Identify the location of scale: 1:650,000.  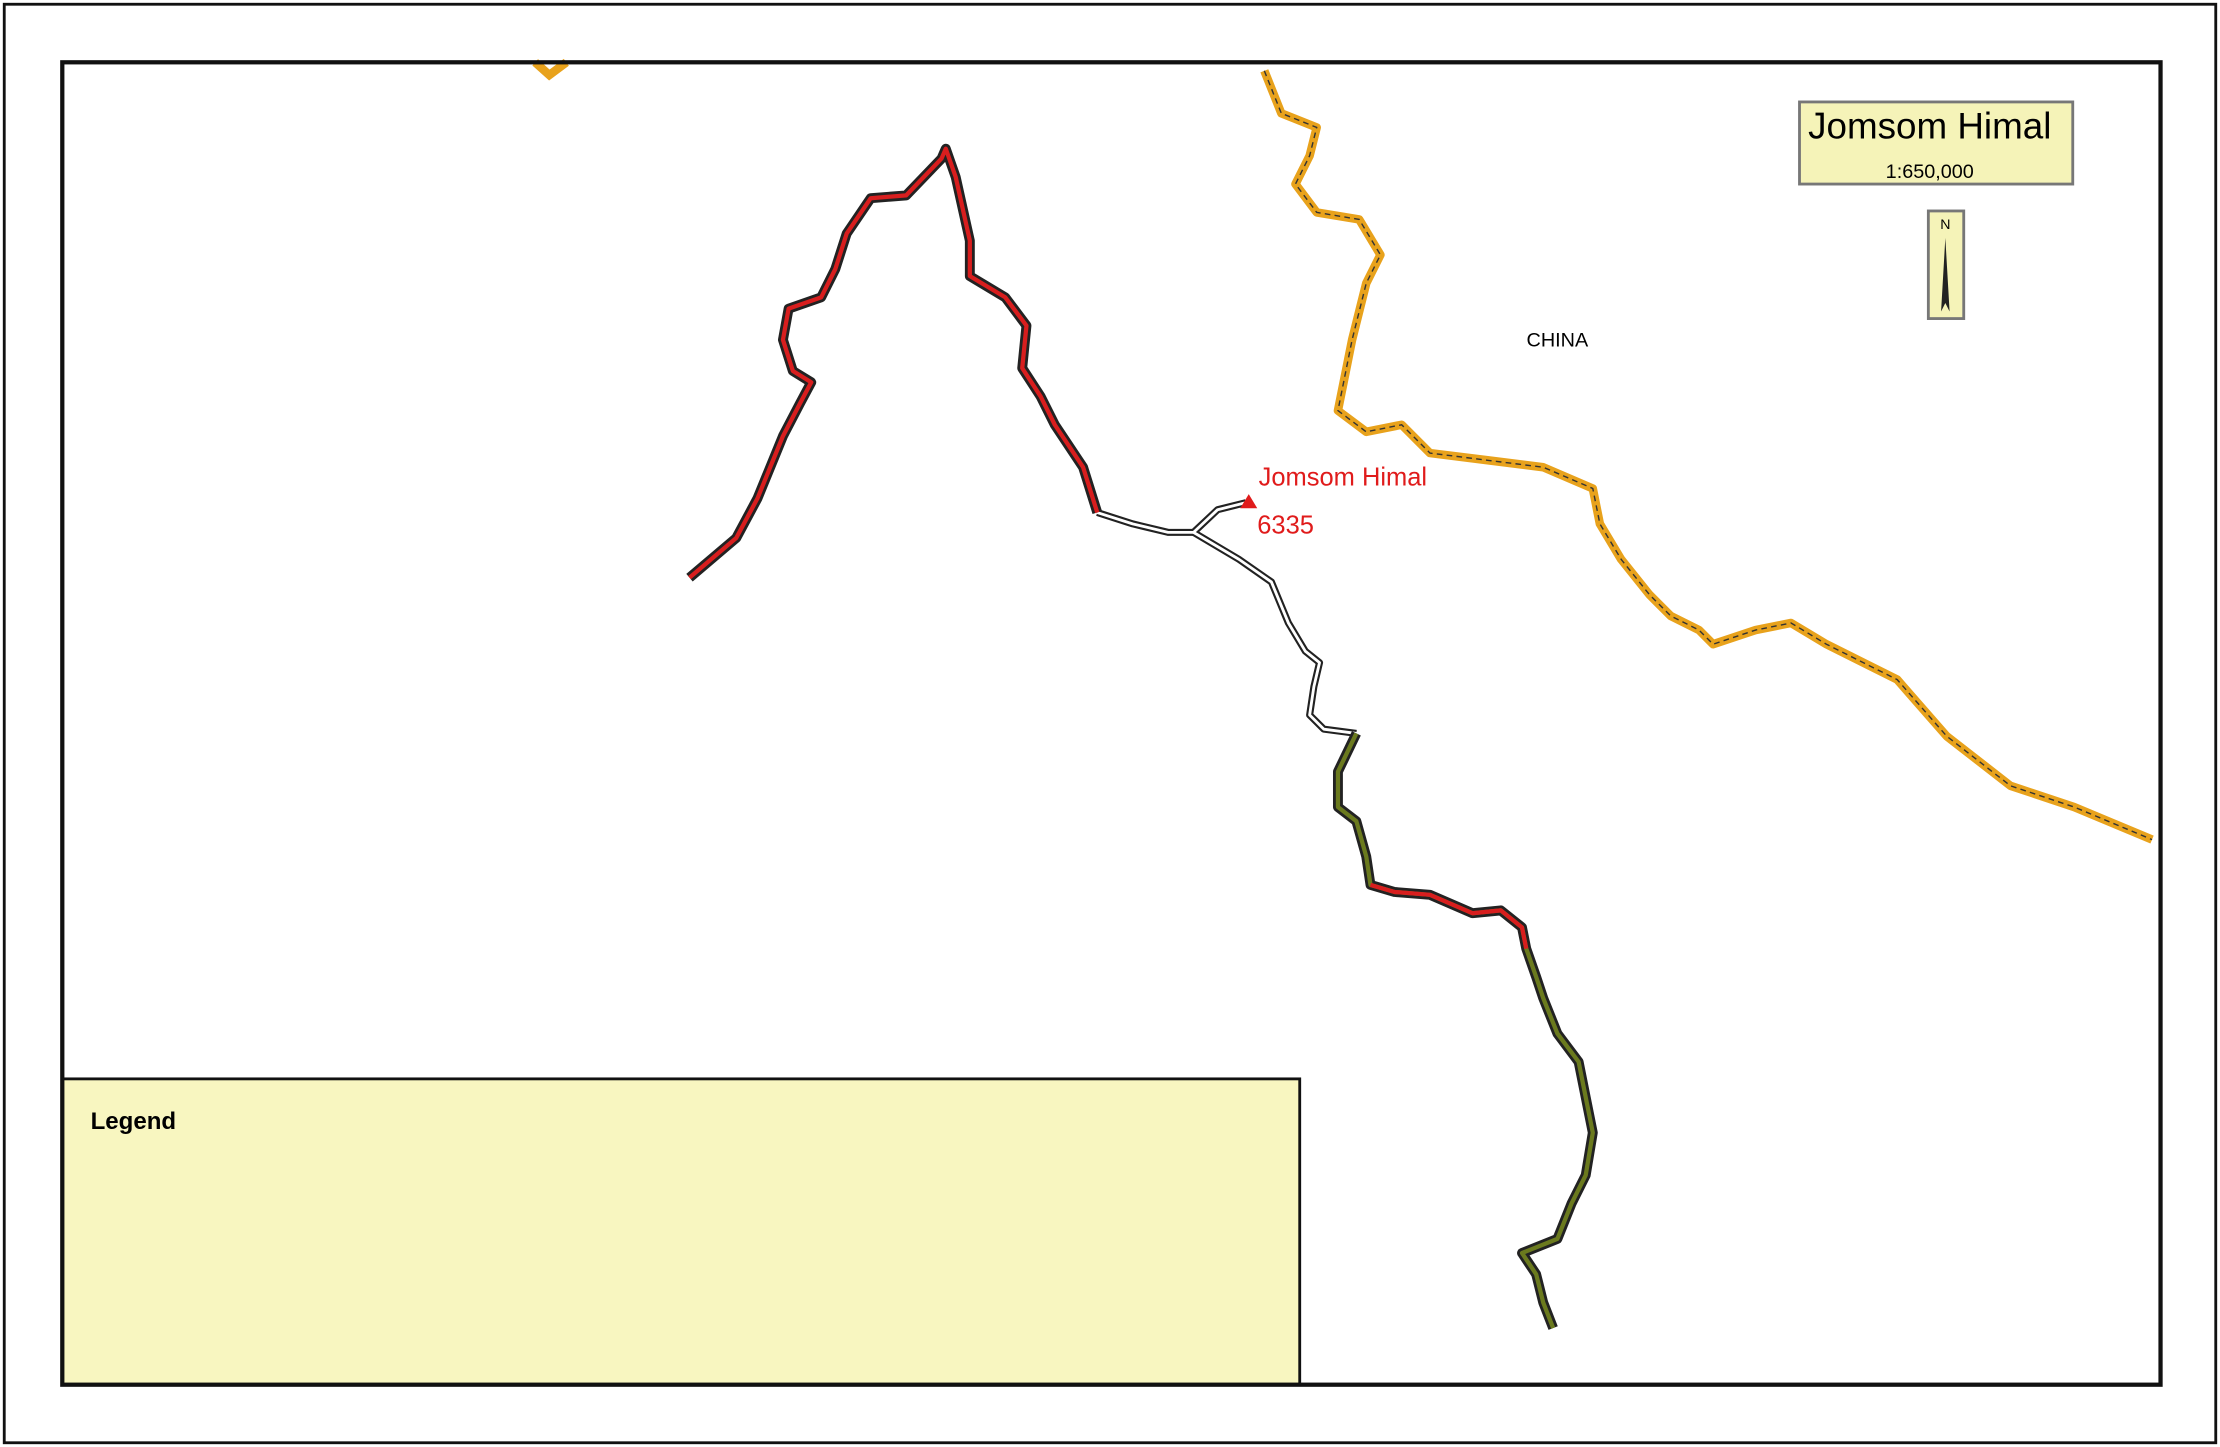
(1930, 172).